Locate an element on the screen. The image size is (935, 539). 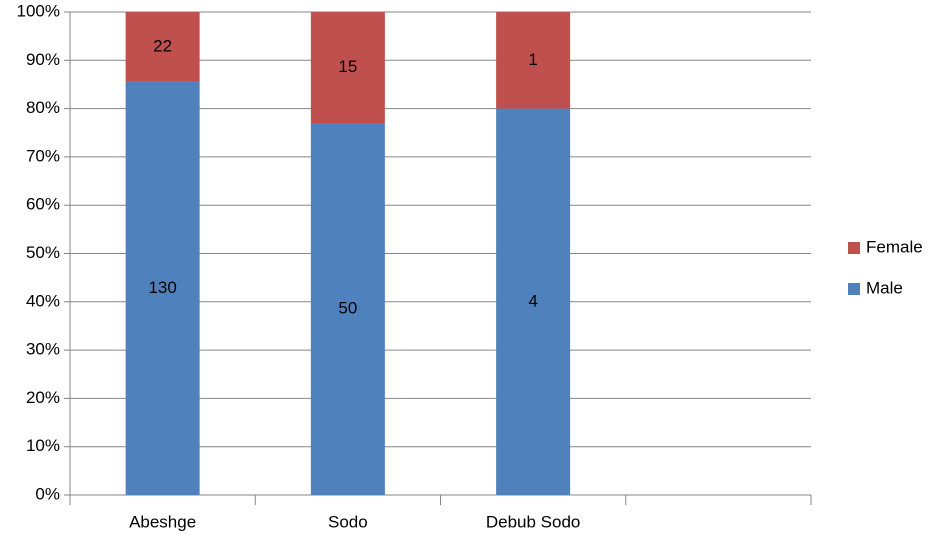
x-tick-label: Sodo is located at coordinates (348, 521).